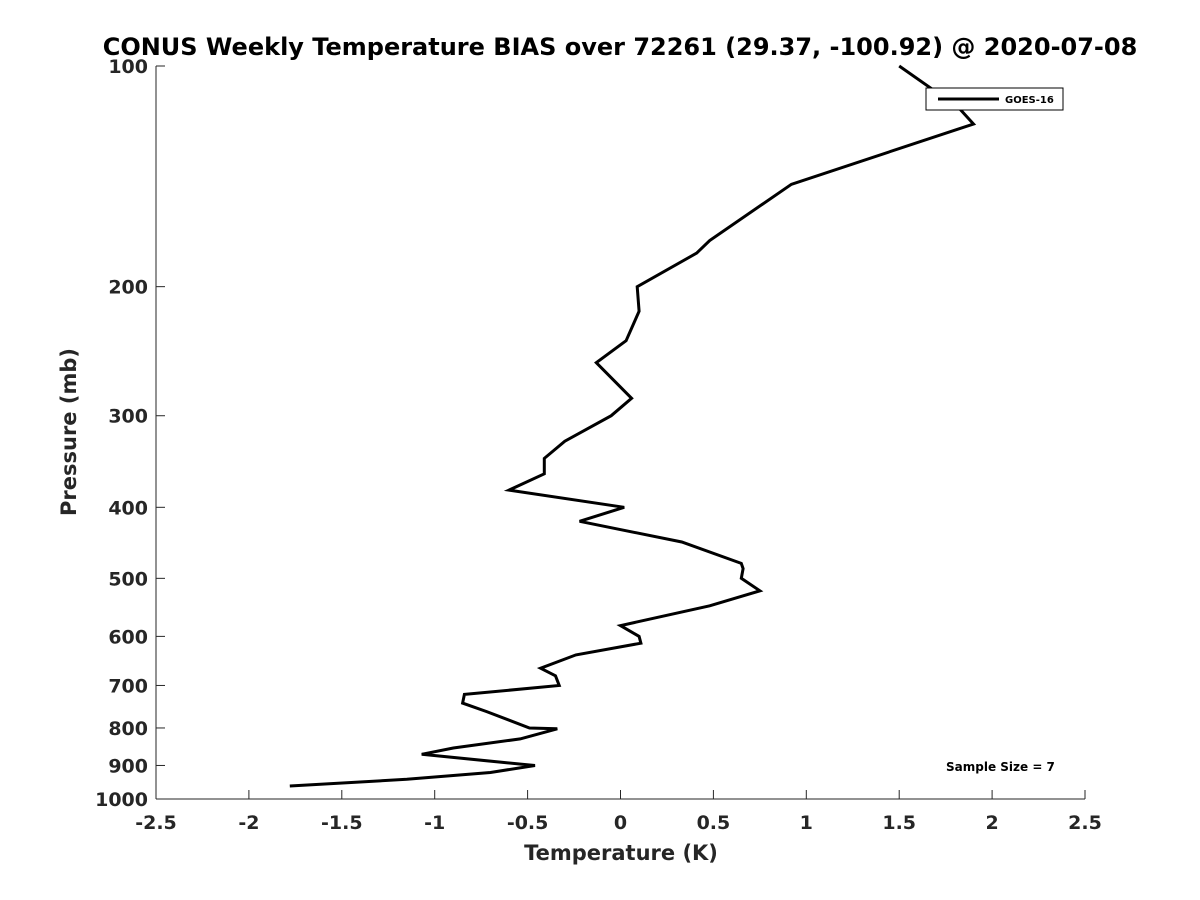 This screenshot has height=900, width=1200. What do you see at coordinates (621, 853) in the screenshot?
I see `x-axis-label: Temperature (K)` at bounding box center [621, 853].